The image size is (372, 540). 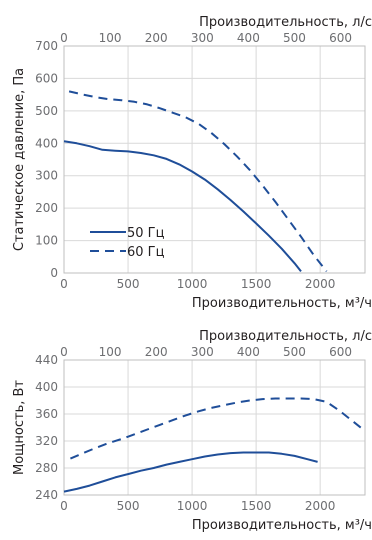 What do you see at coordinates (46, 441) in the screenshot?
I see `y-tick-label: 320` at bounding box center [46, 441].